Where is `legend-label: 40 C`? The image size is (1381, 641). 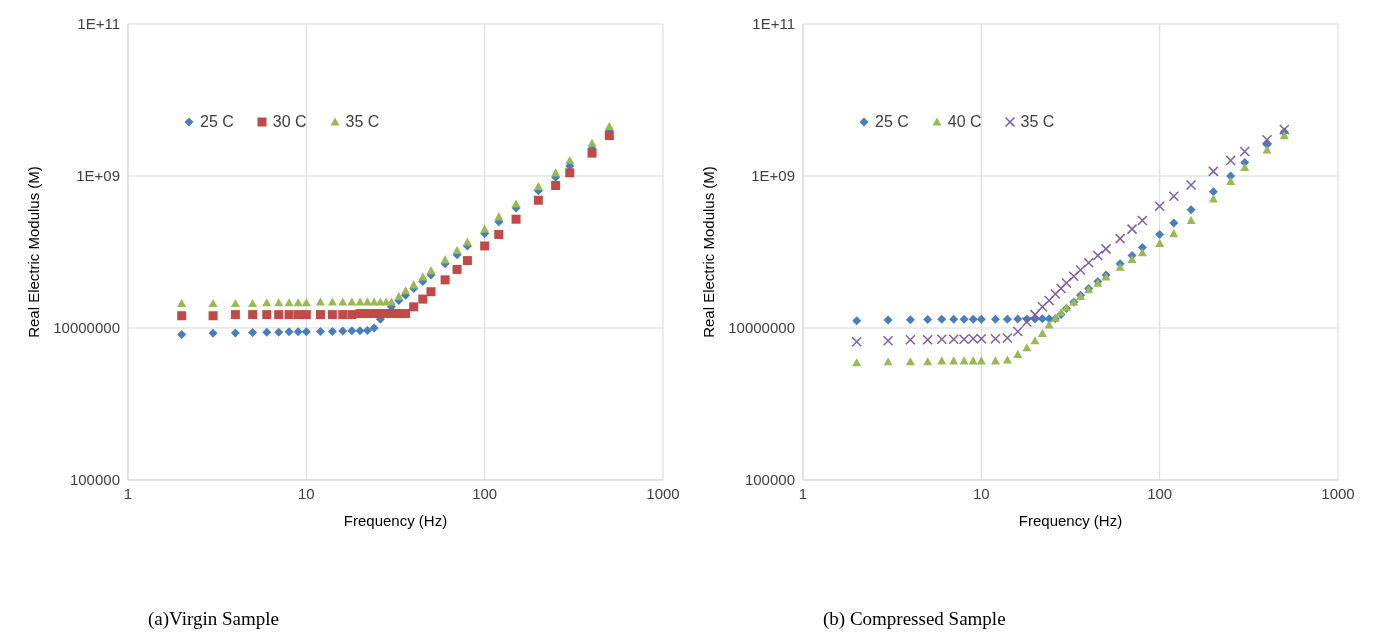 legend-label: 40 C is located at coordinates (964, 122).